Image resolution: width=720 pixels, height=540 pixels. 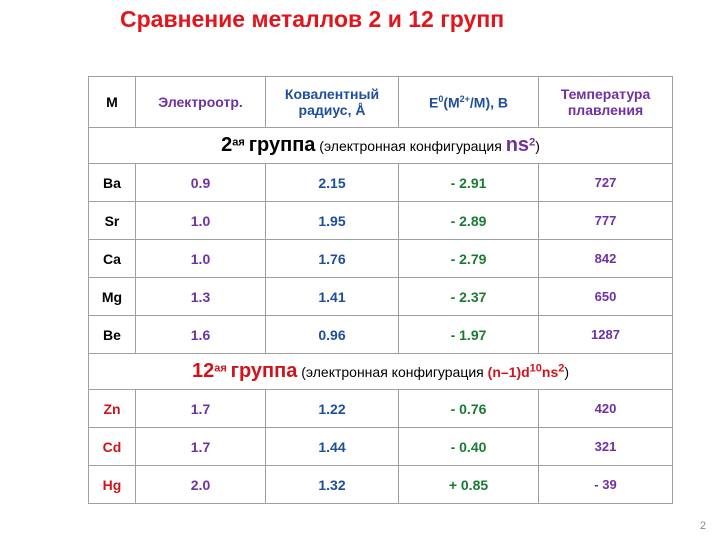 I want to click on data-cell: 2.0, so click(x=200, y=484).